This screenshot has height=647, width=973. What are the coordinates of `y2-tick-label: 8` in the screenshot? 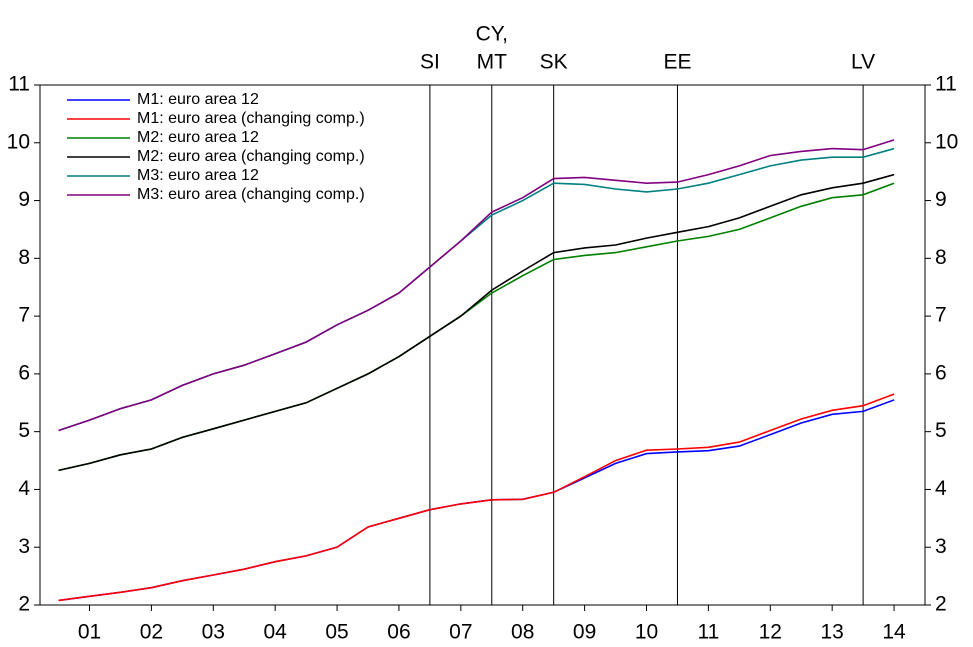 It's located at (941, 257).